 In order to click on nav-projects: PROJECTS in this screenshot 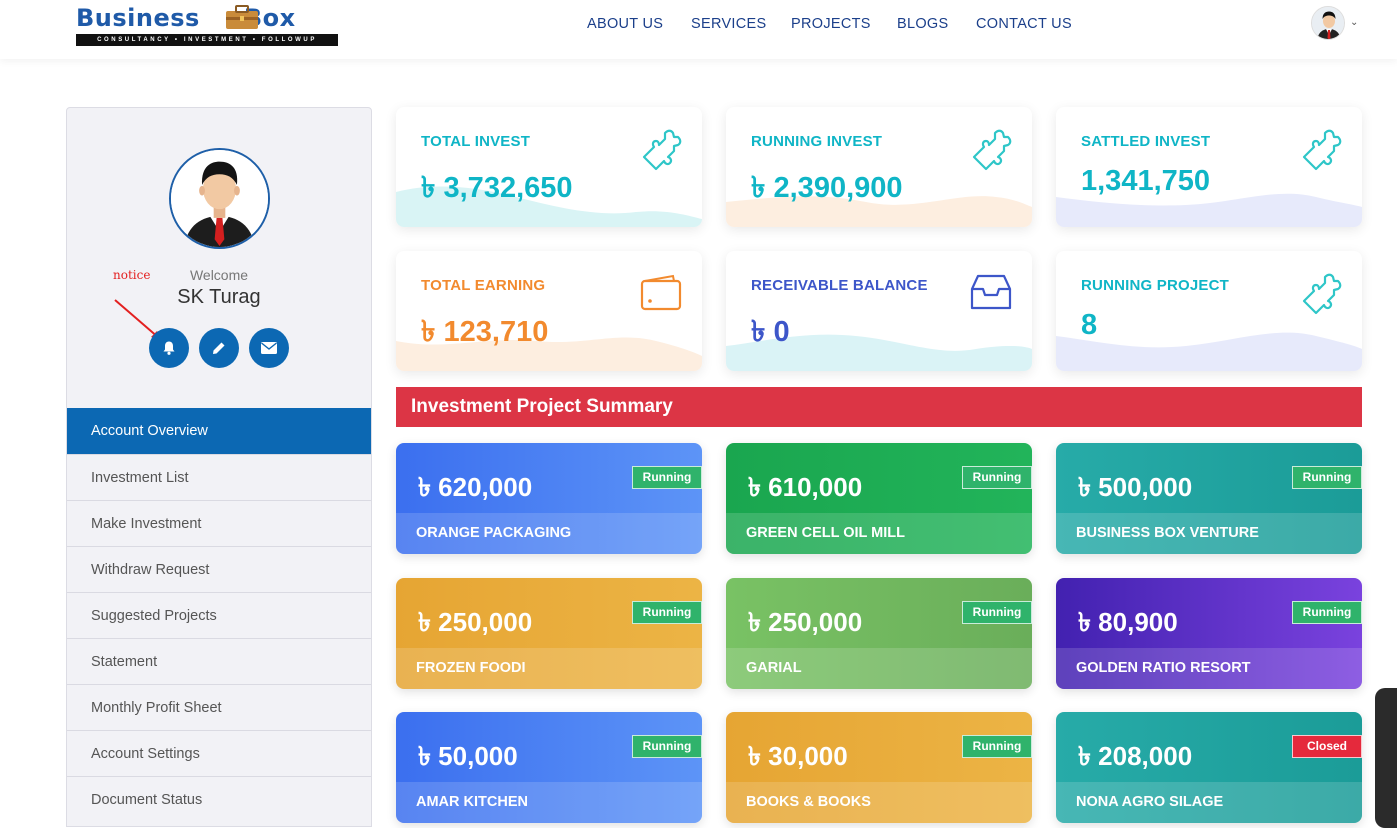, I will do `click(831, 24)`.